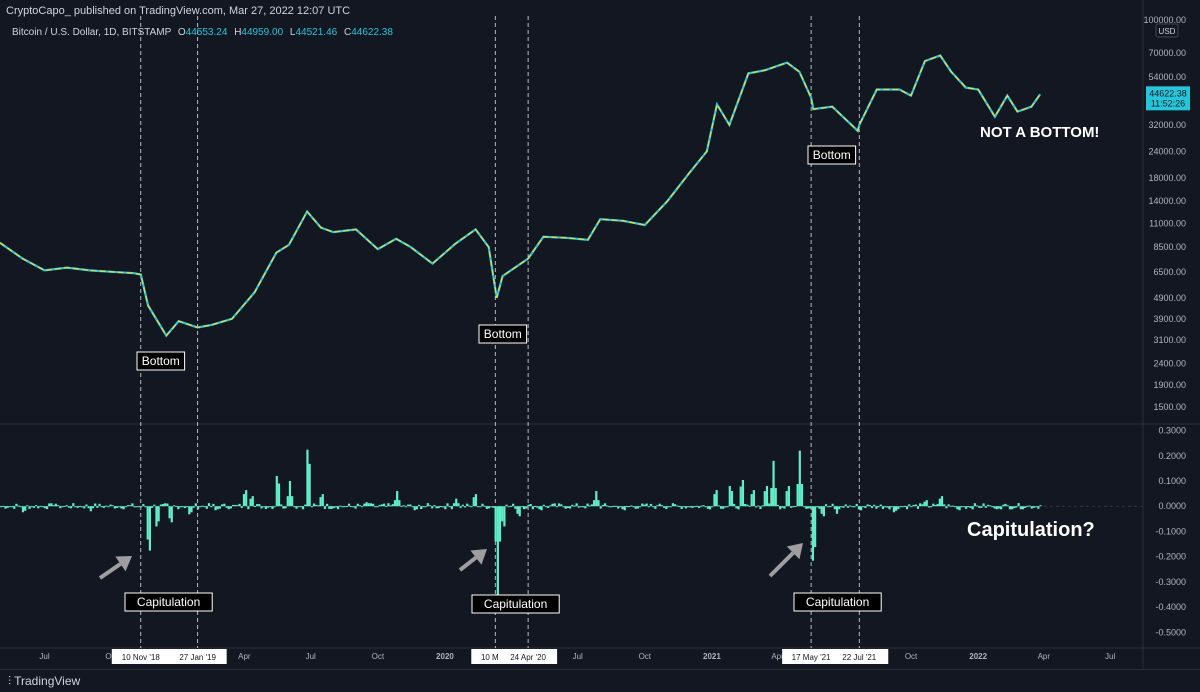  What do you see at coordinates (1172, 456) in the screenshot?
I see `osc-tick-label: 0.2000` at bounding box center [1172, 456].